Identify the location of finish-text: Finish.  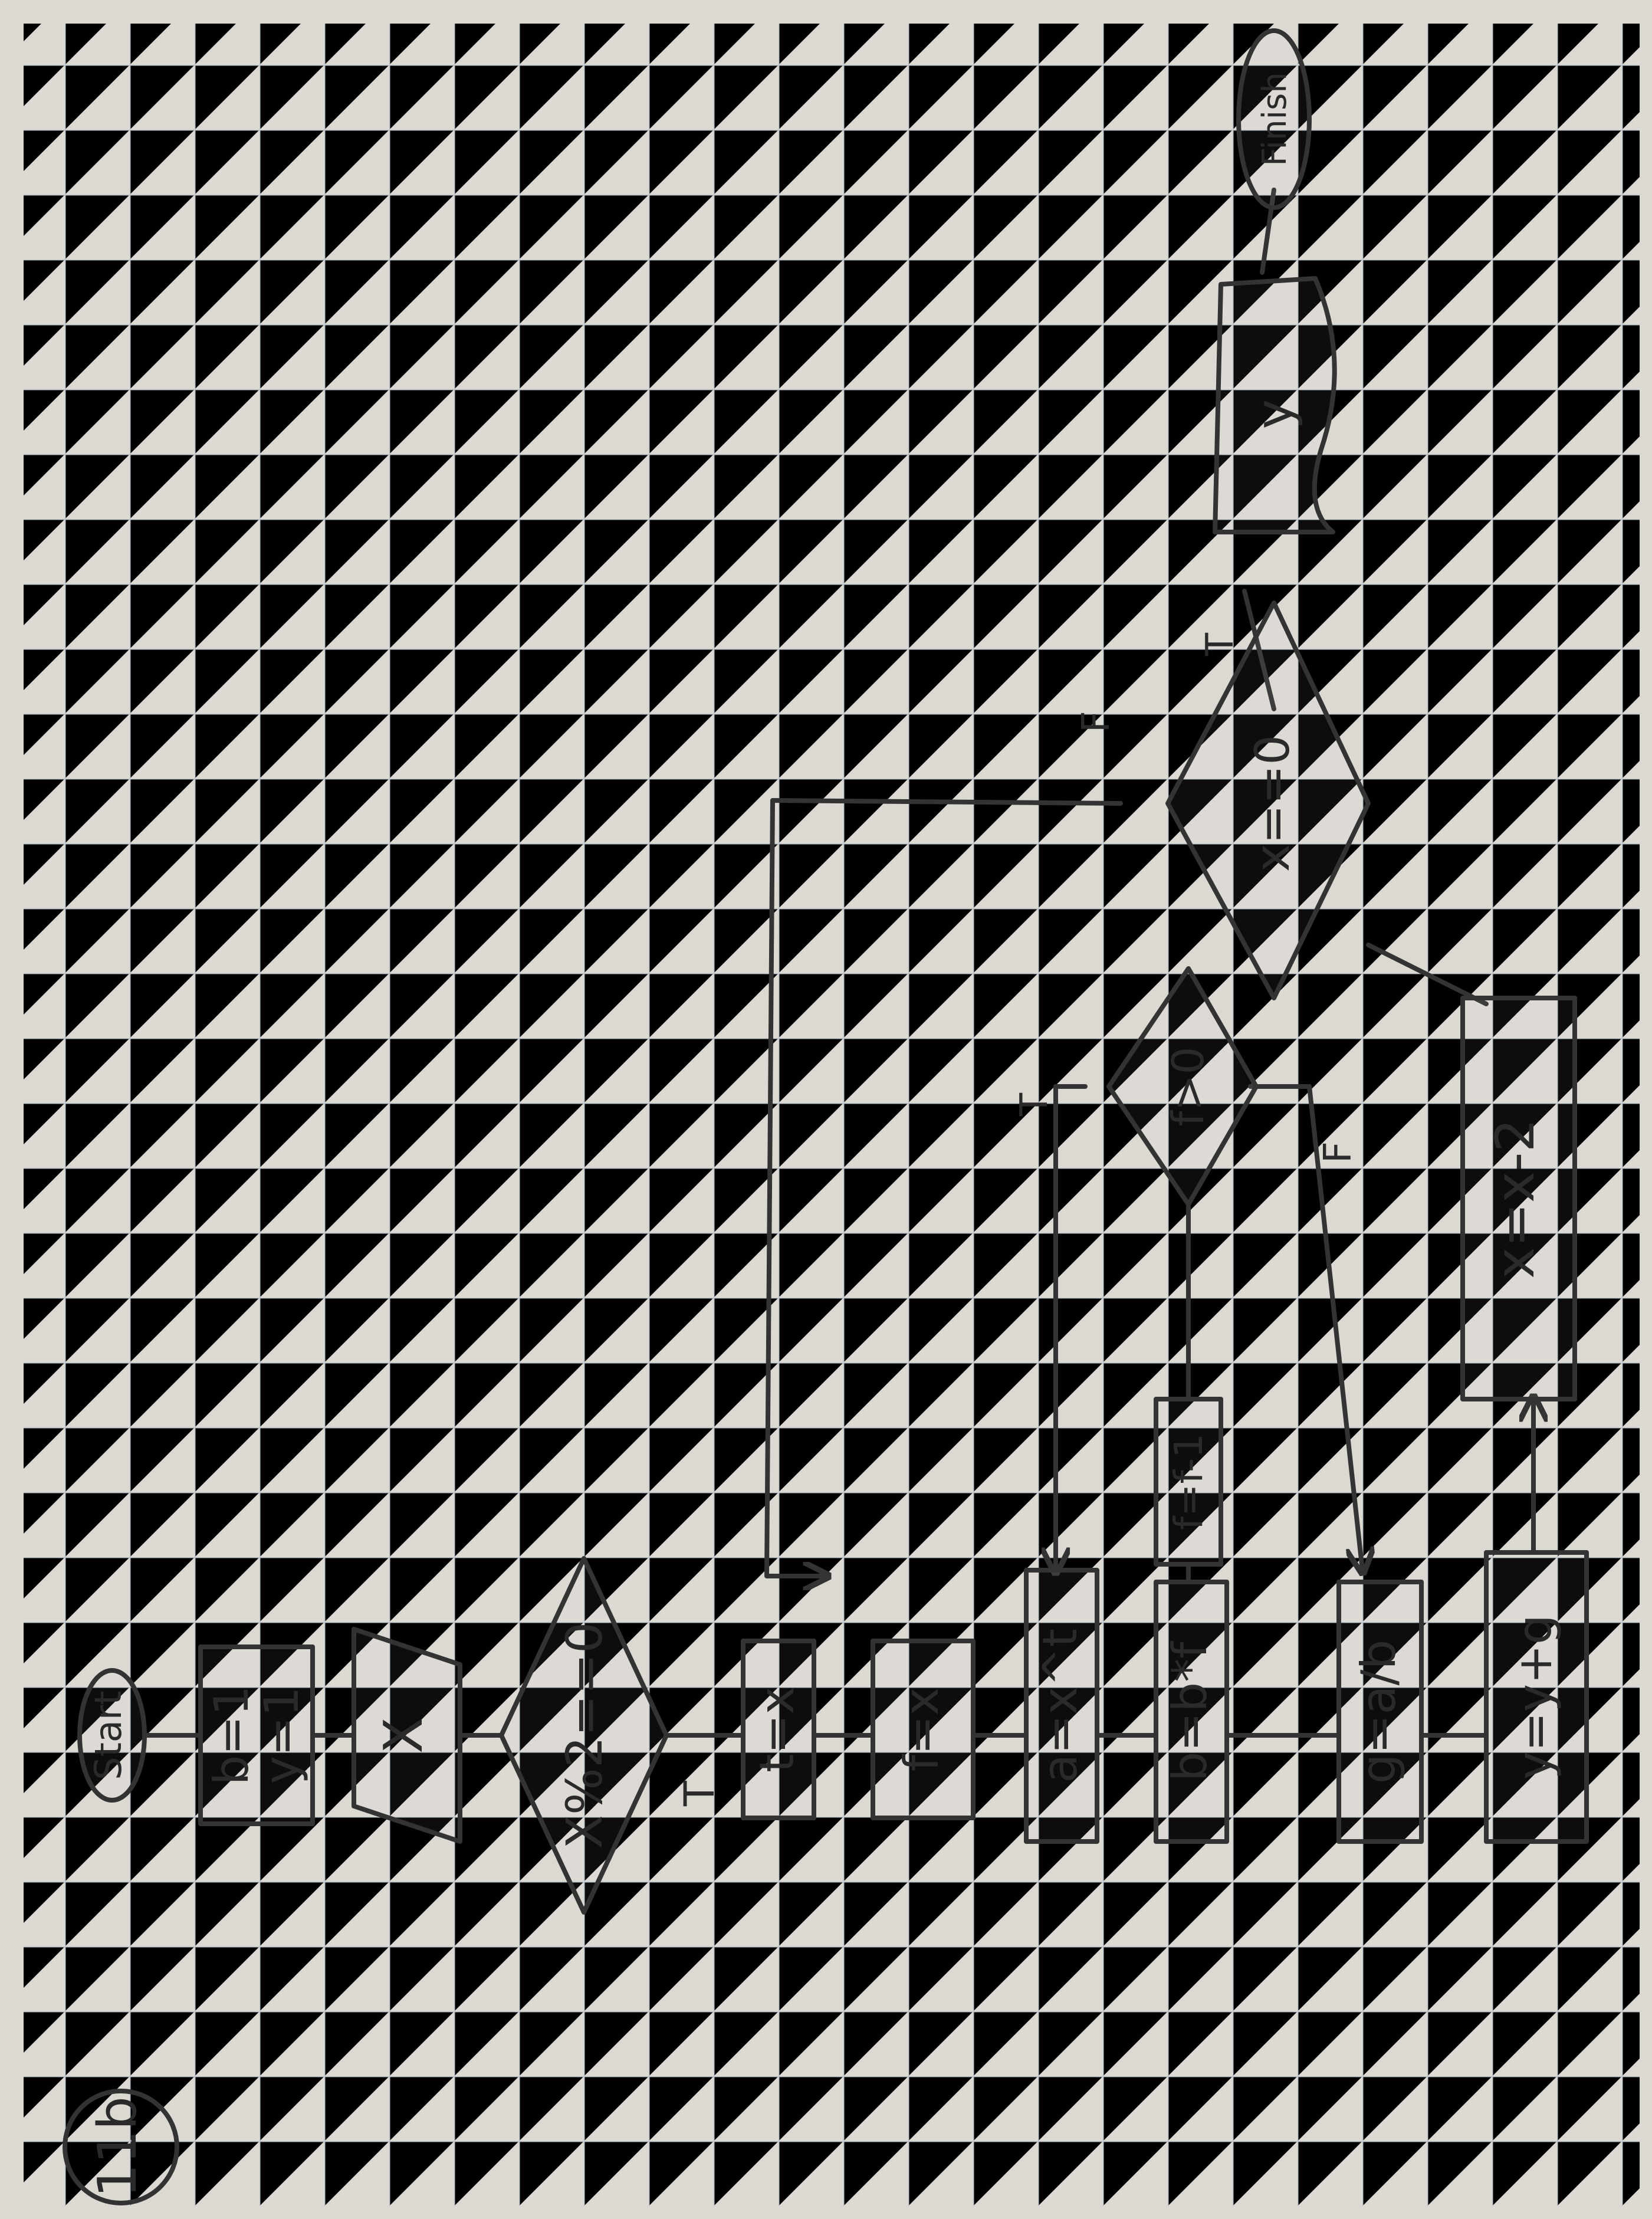
(1275, 119).